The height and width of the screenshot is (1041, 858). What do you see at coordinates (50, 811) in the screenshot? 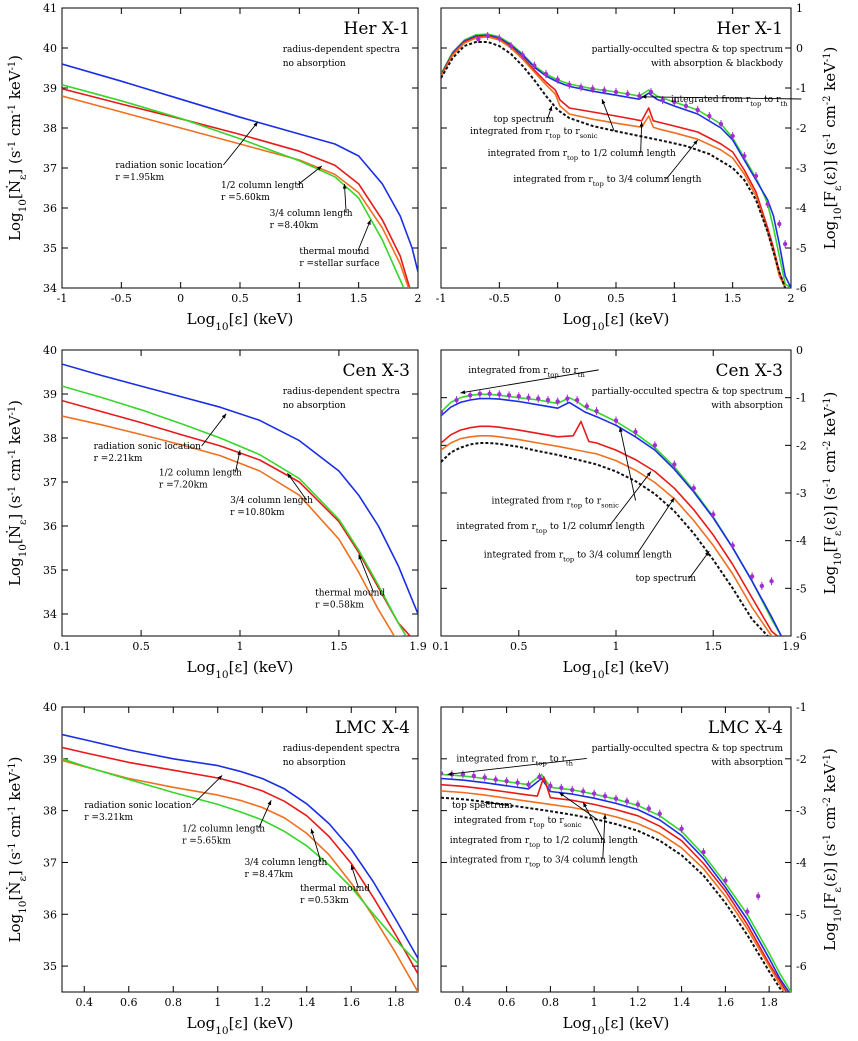
I see `y-tick-label: 38` at bounding box center [50, 811].